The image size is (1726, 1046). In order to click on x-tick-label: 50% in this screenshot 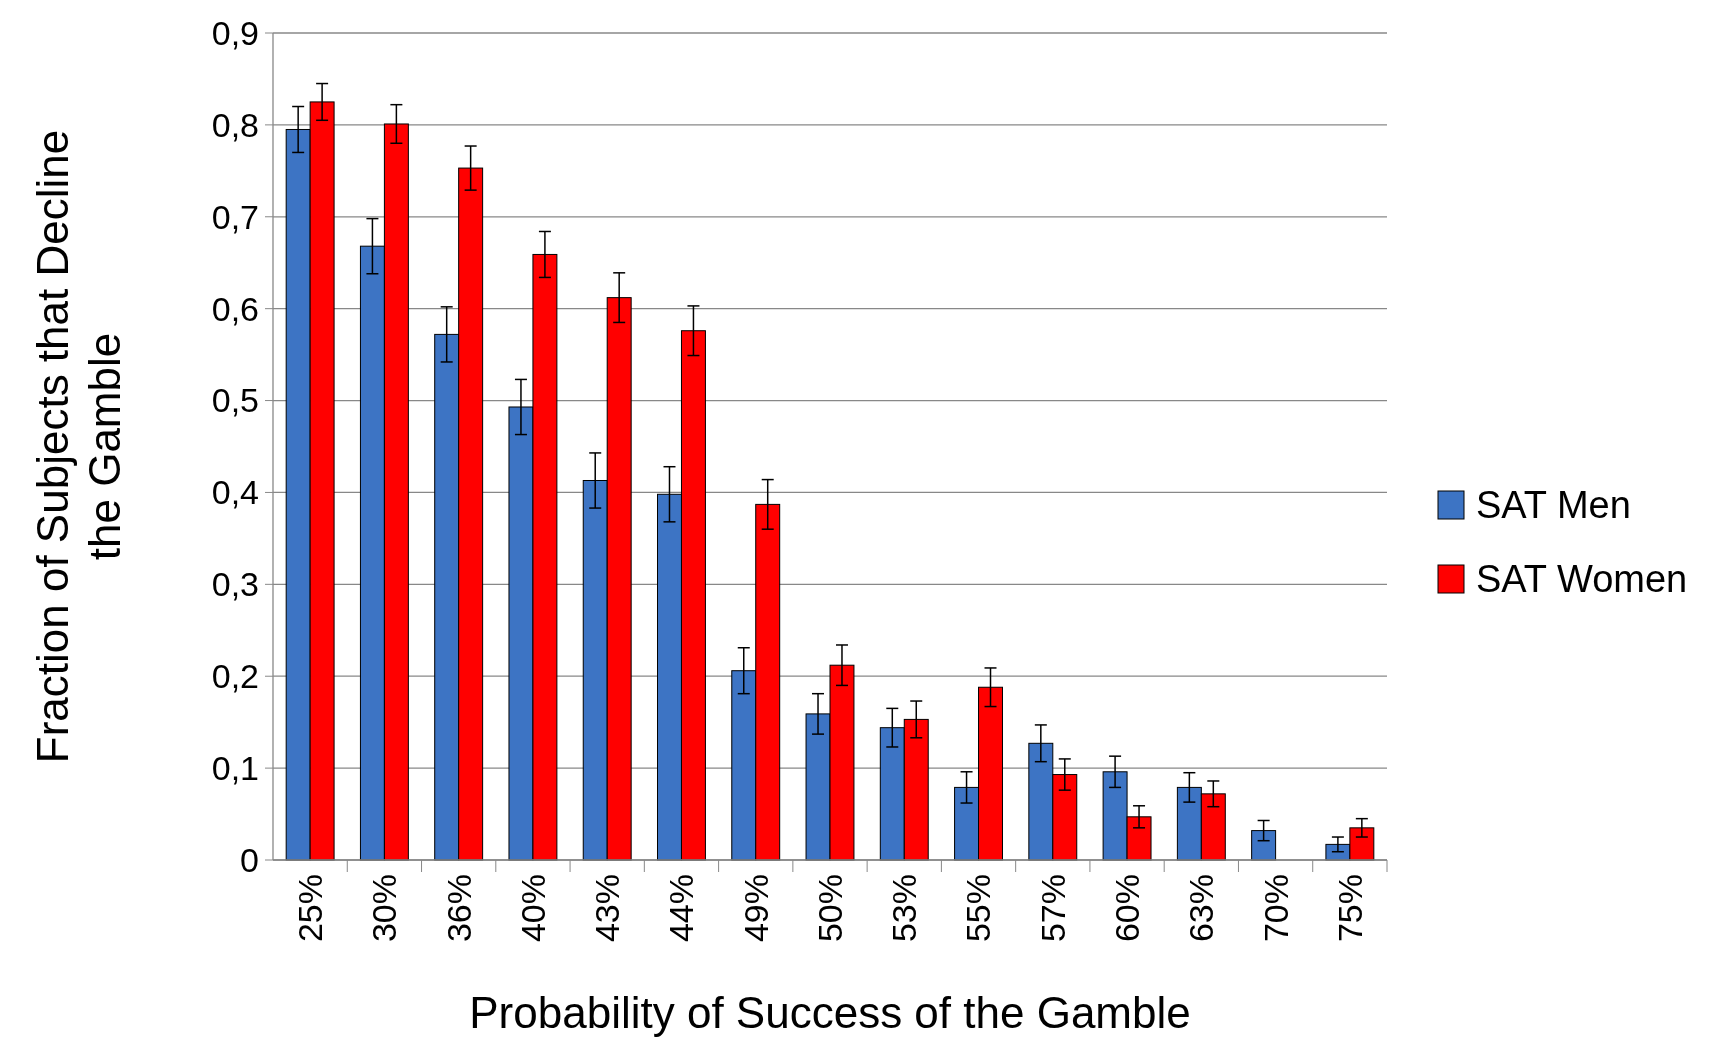, I will do `click(829, 908)`.